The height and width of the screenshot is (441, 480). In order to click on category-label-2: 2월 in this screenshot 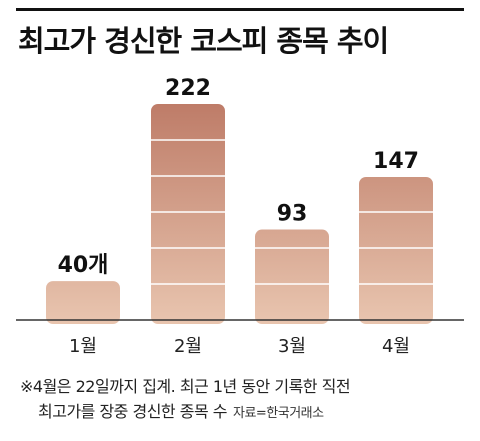, I will do `click(188, 346)`.